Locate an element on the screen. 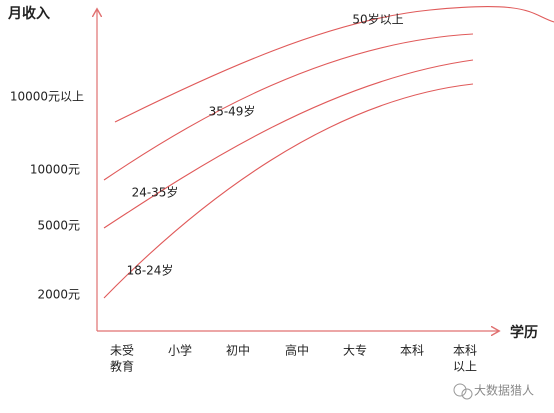  curve-label: 50岁以上 is located at coordinates (377, 19).